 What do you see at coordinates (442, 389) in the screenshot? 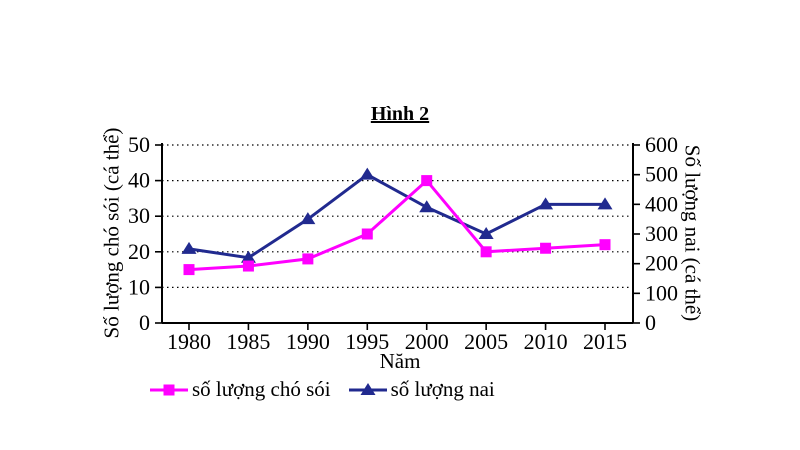
I see `legend-deer-label: số lượng nai` at bounding box center [442, 389].